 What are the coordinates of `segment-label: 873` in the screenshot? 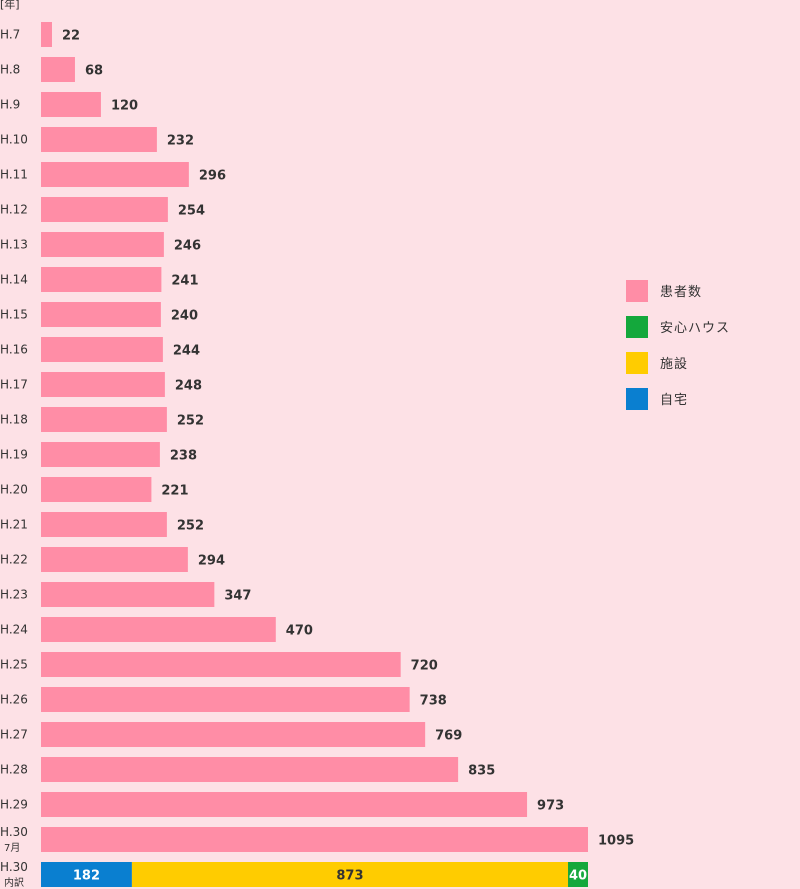 It's located at (349, 876).